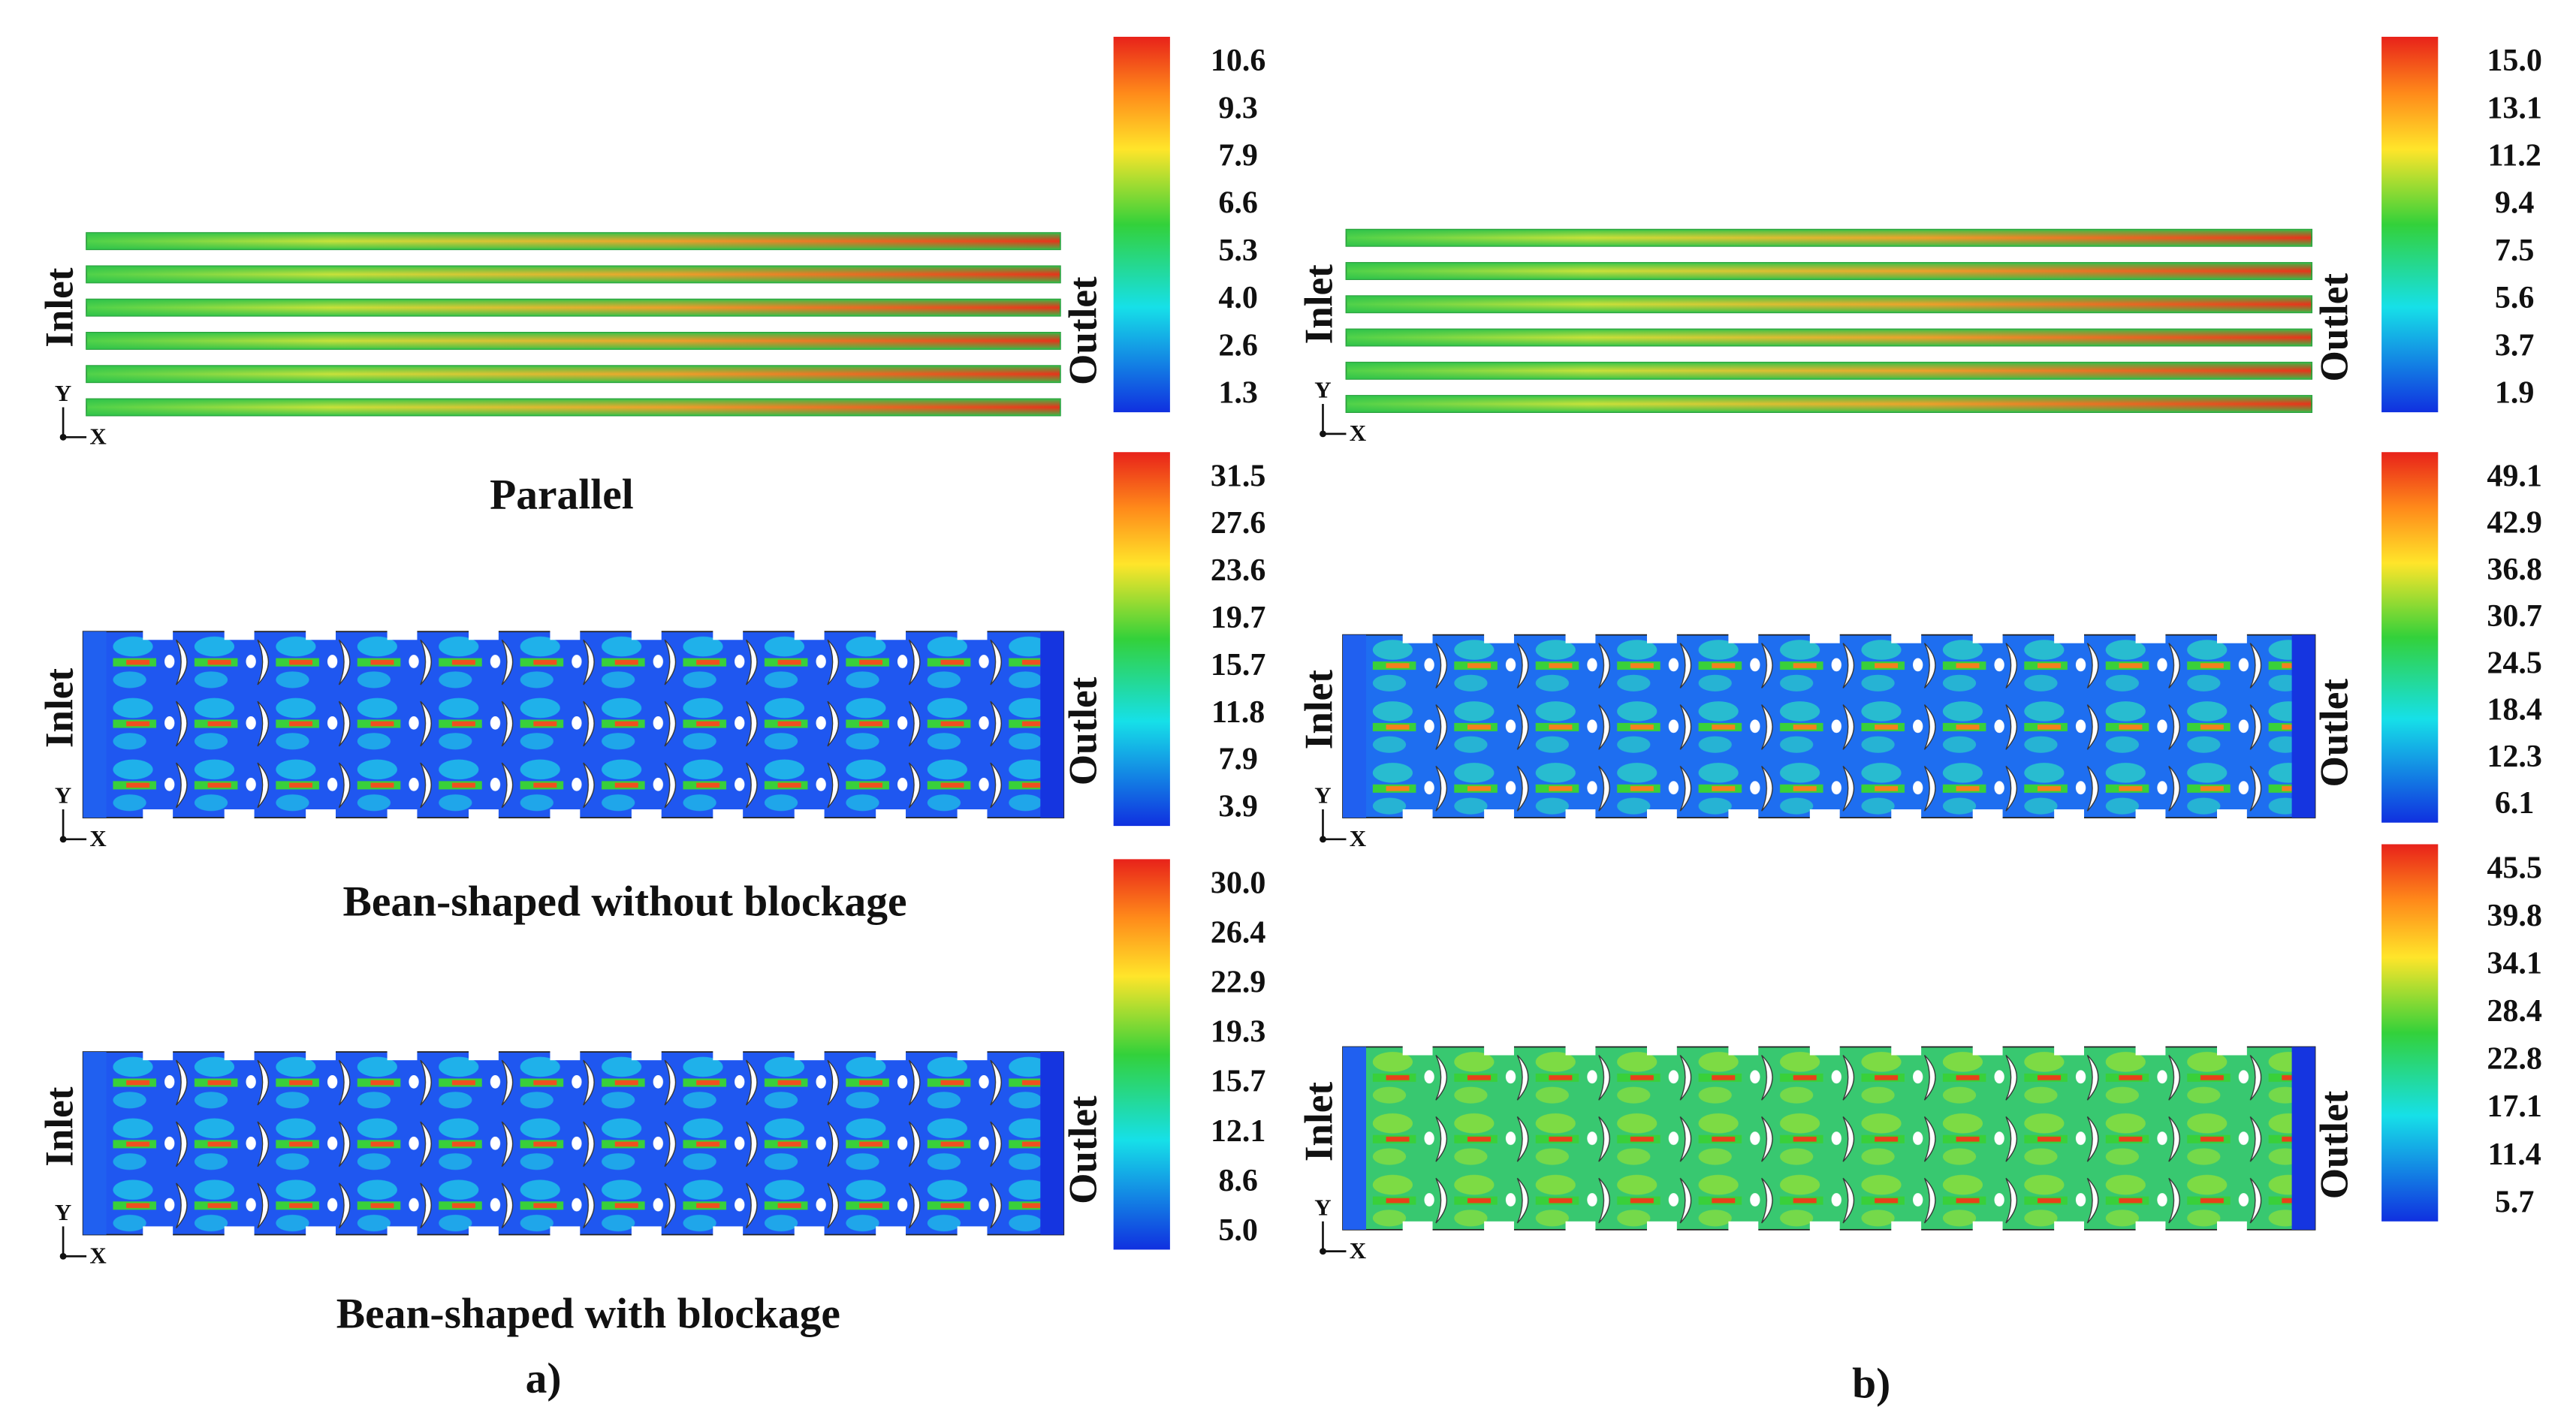  Describe the element at coordinates (2514, 663) in the screenshot. I see `colorbar-tick-label: 24.5` at that location.